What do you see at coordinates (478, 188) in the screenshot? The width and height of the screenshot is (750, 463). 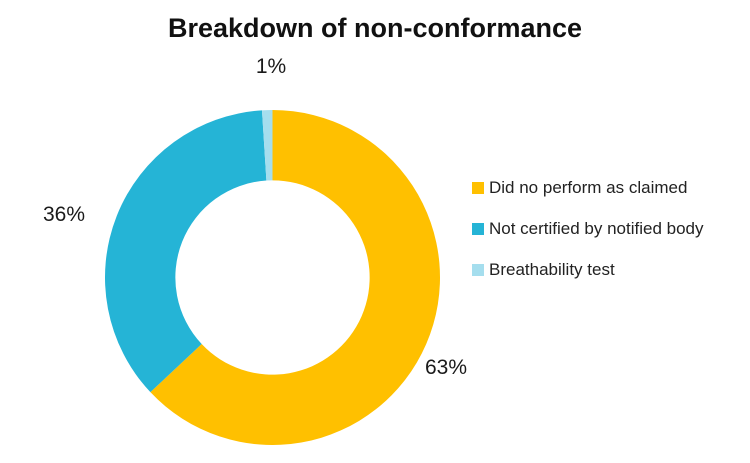 I see `legend-swatch-yellow-icon` at bounding box center [478, 188].